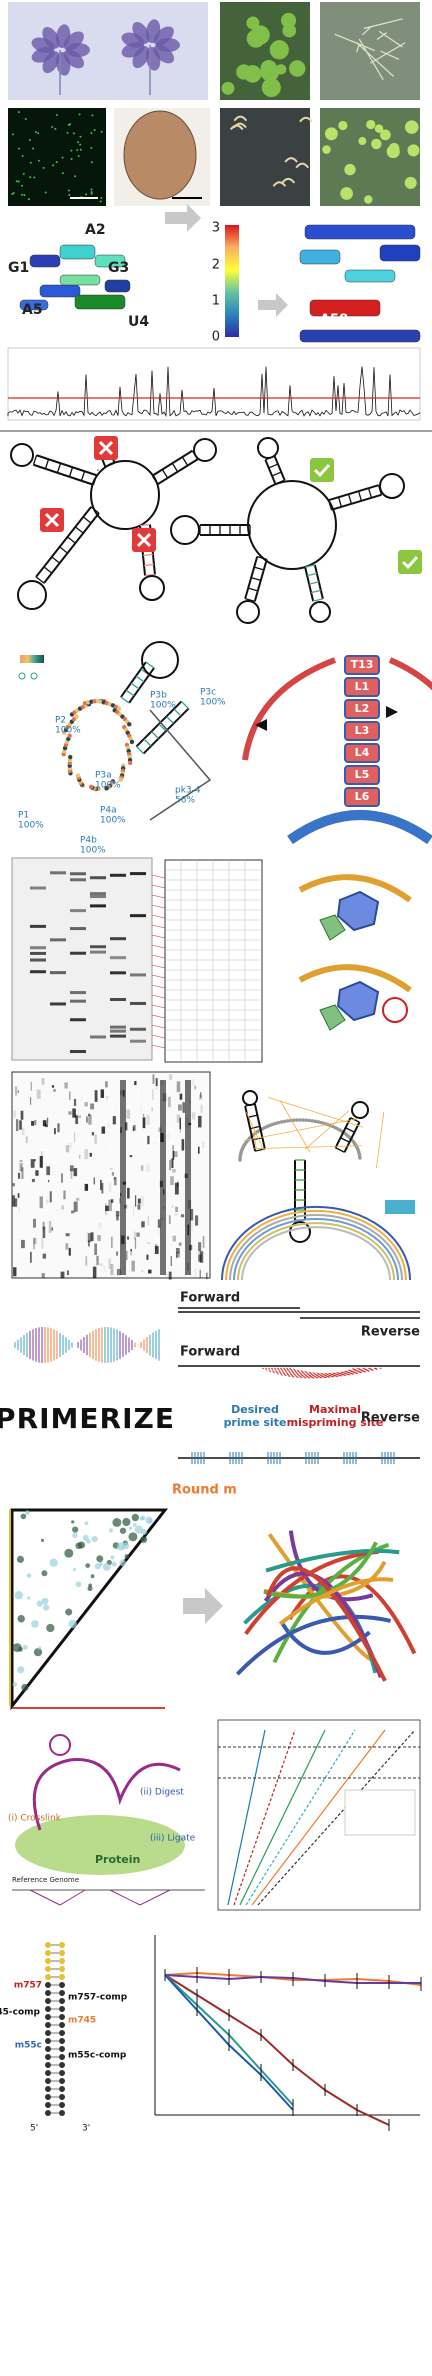 Image resolution: width=432 pixels, height=2376 pixels. I want to click on nucleotide-label: A2, so click(95, 230).